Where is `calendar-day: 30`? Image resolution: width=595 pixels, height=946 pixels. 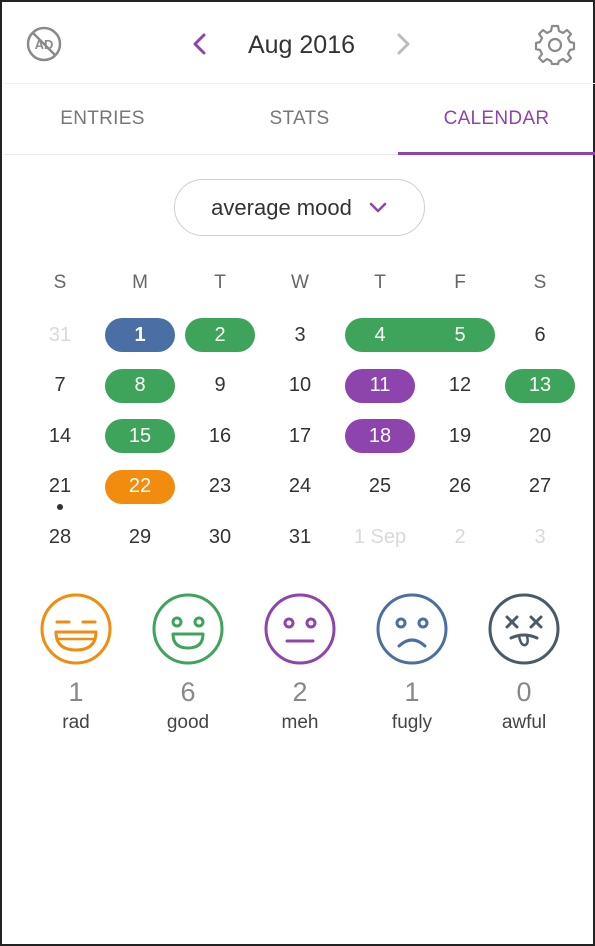
calendar-day: 30 is located at coordinates (220, 537).